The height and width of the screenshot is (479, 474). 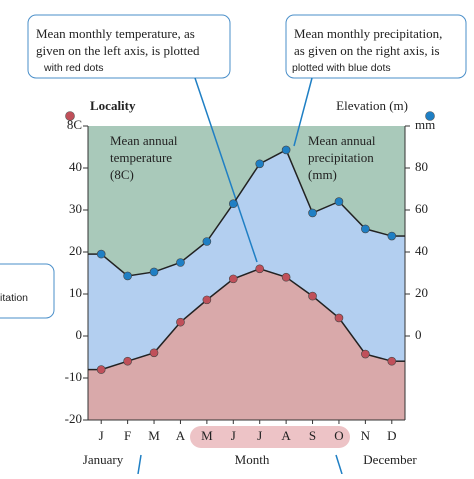 I want to click on series-label: Mean annual precipitation (mm), so click(x=343, y=157).